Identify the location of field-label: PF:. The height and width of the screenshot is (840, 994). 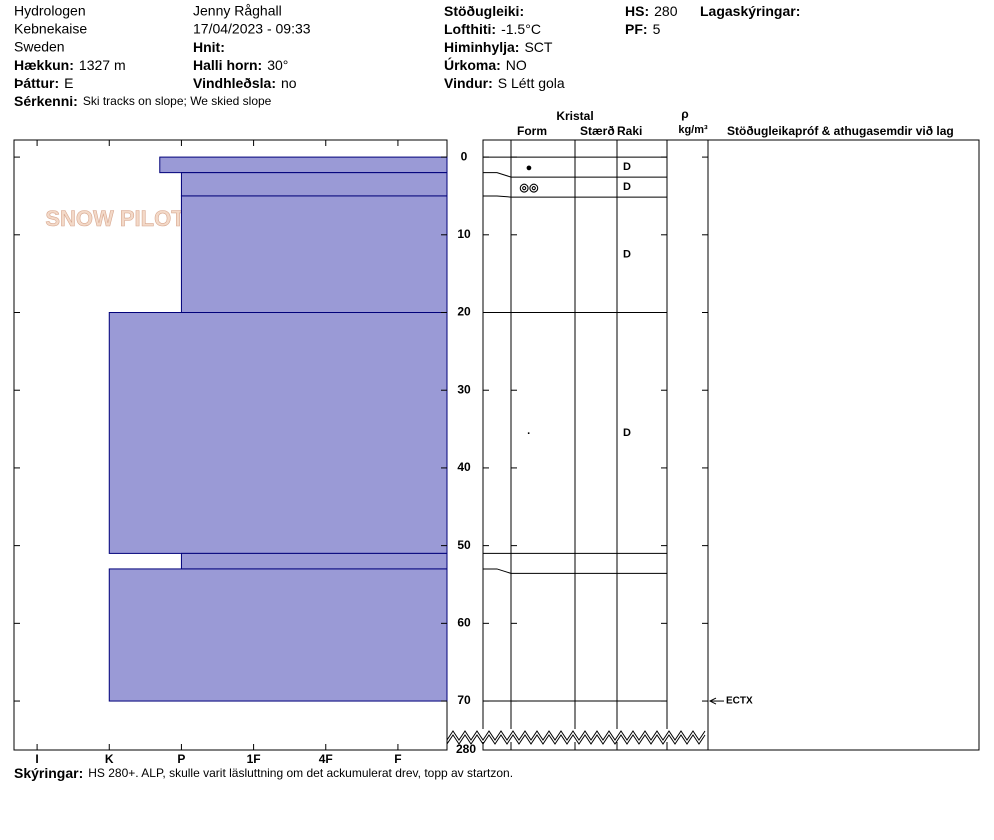
(636, 29).